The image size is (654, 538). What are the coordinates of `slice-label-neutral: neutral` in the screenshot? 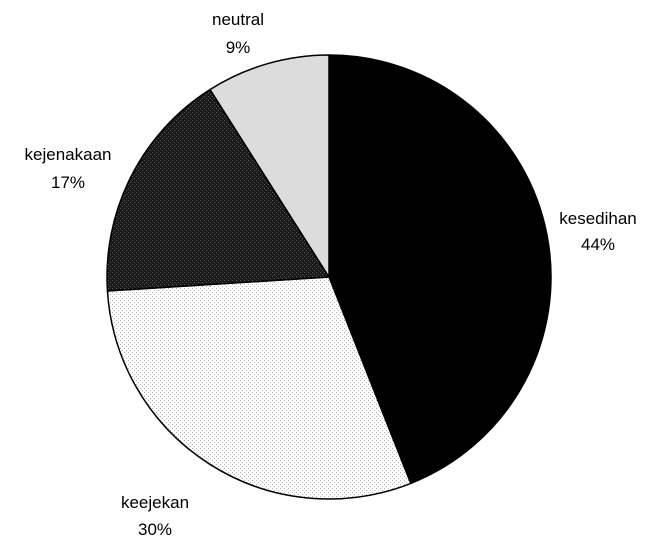 It's located at (238, 19).